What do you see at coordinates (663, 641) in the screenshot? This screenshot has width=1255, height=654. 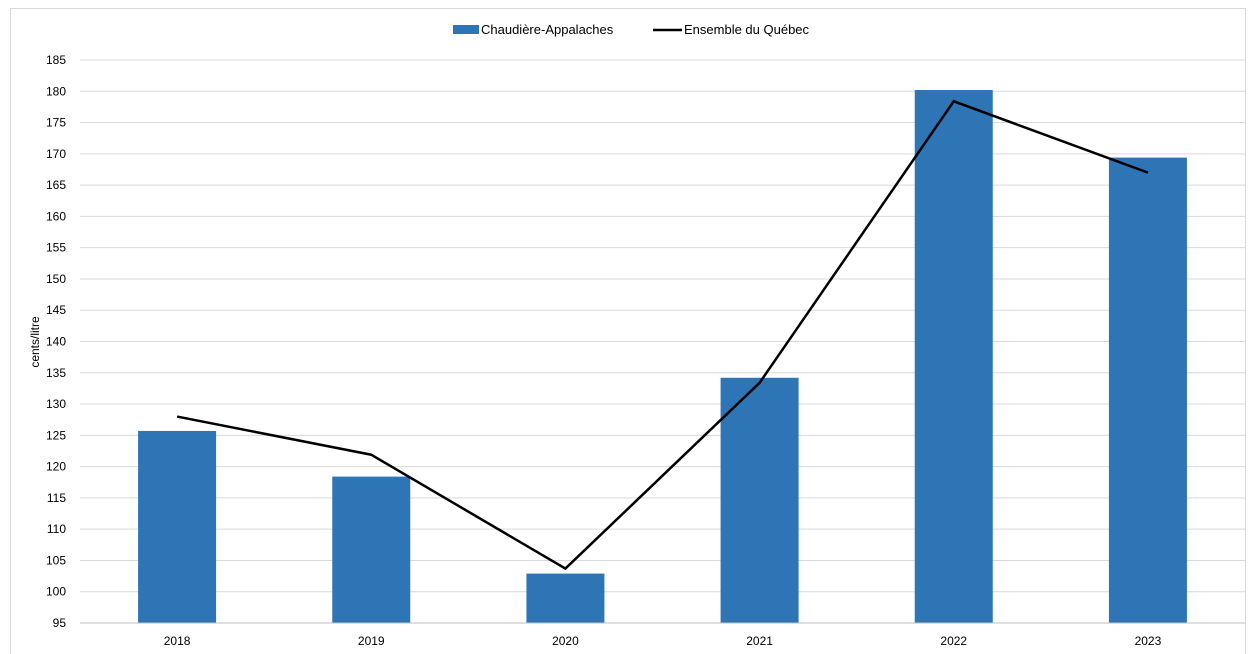 I see `x-axis-tick-labels: 2018 2019 2020 2021 2022 2023` at bounding box center [663, 641].